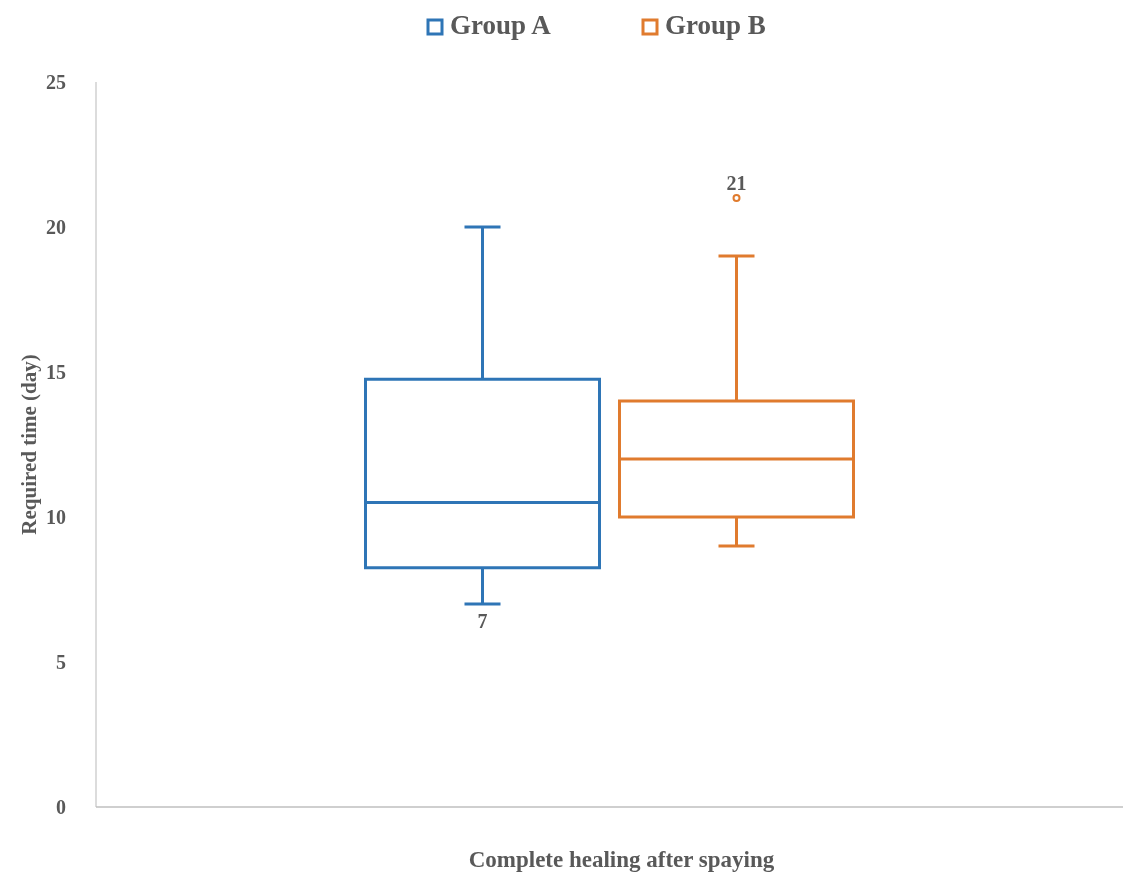 The width and height of the screenshot is (1127, 882). Describe the element at coordinates (56, 82) in the screenshot. I see `y-tick-label: 25` at that location.